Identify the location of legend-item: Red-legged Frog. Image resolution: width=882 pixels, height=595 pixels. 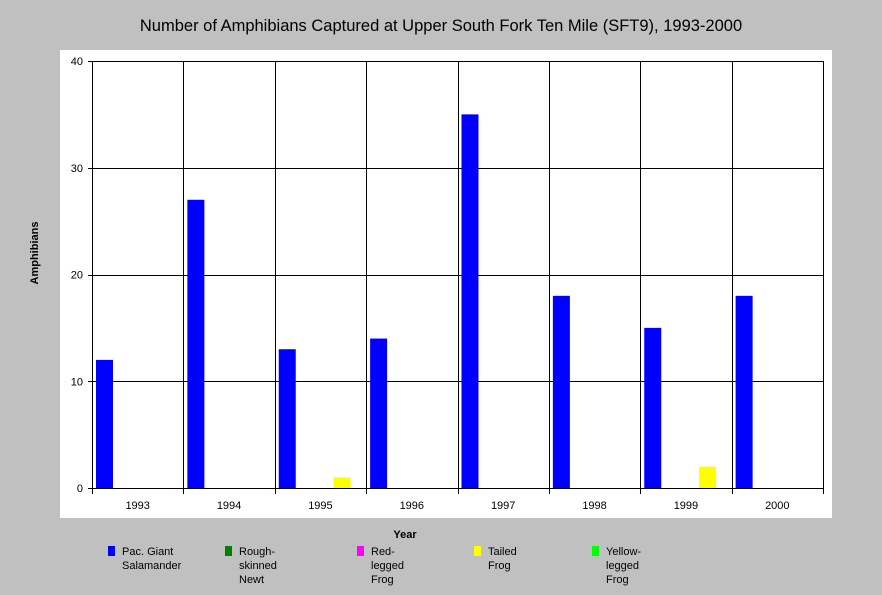
(380, 566).